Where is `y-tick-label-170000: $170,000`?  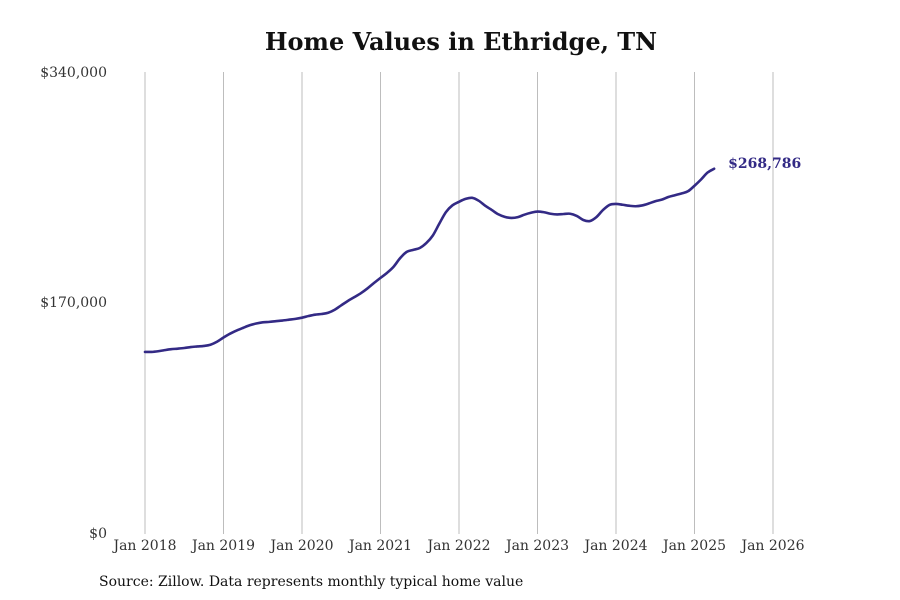
y-tick-label-170000: $170,000 is located at coordinates (73, 303).